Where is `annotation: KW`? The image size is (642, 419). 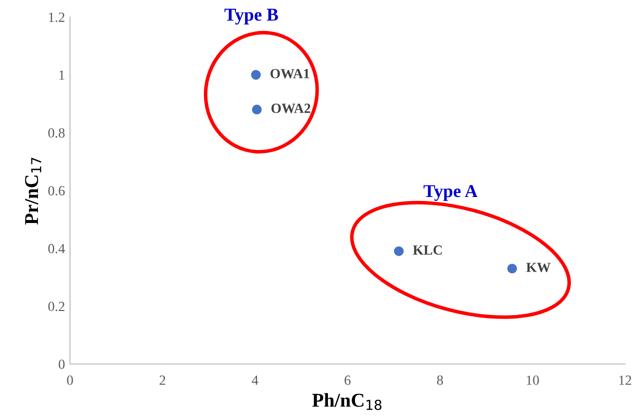
annotation: KW is located at coordinates (538, 267).